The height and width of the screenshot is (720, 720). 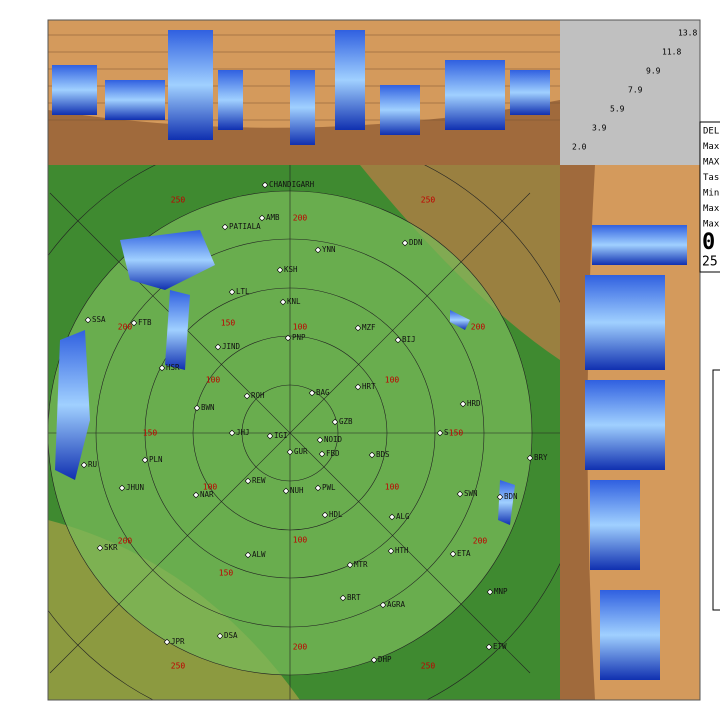 I want to click on station-label: HRT, so click(x=369, y=386).